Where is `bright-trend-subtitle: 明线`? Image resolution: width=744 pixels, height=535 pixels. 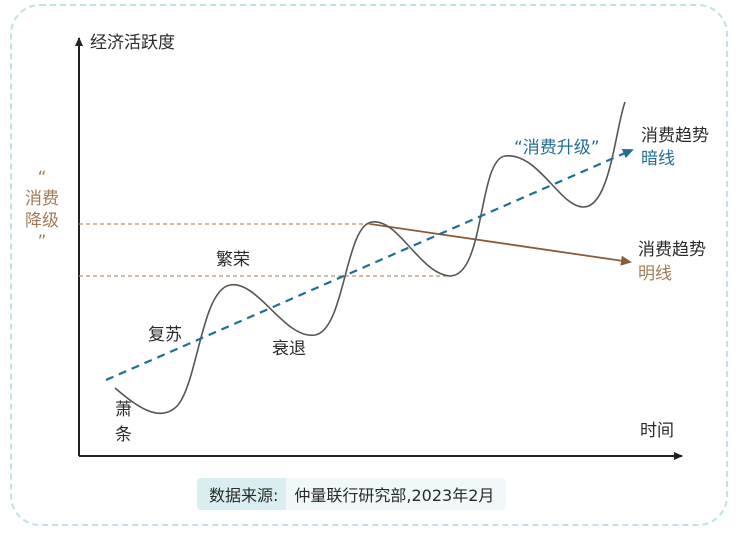
bright-trend-subtitle: 明线 is located at coordinates (655, 274).